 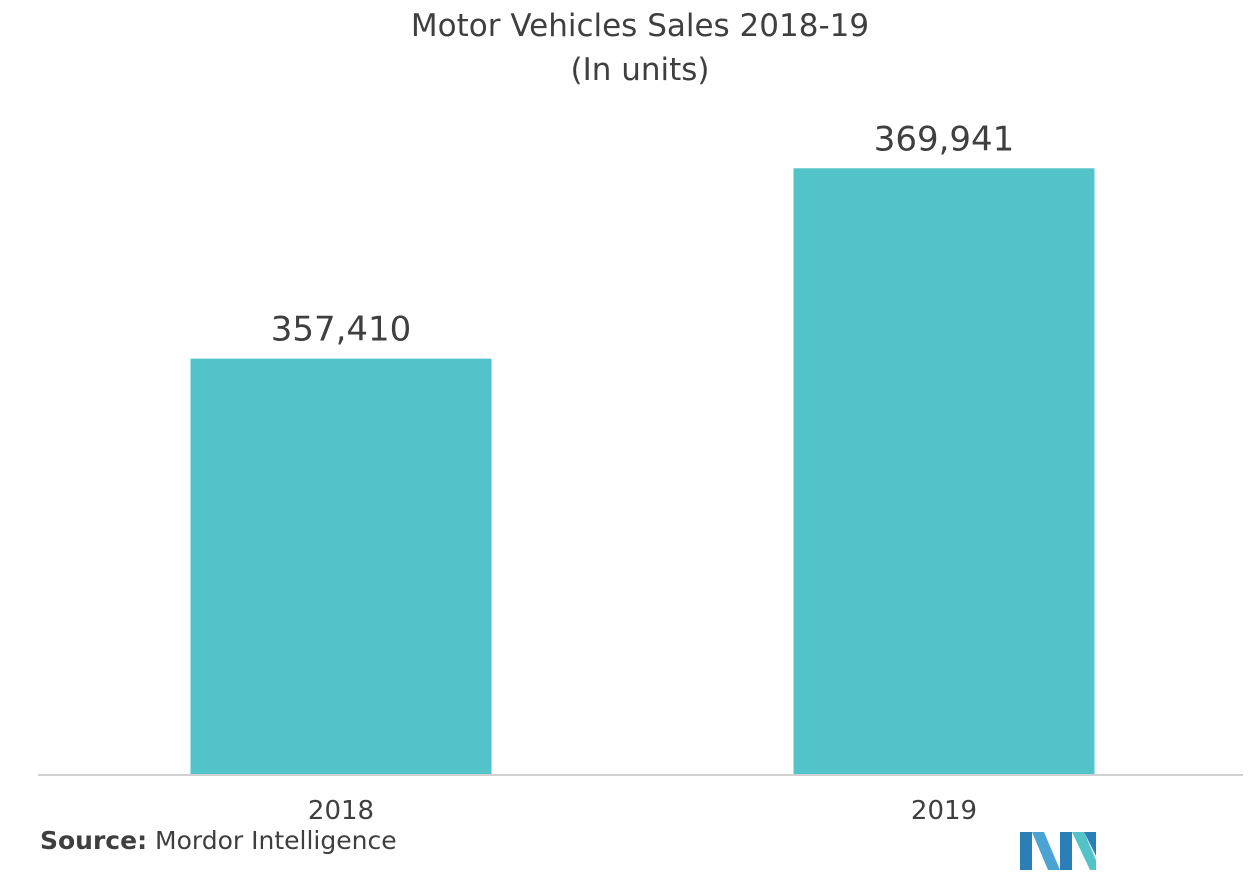 What do you see at coordinates (341, 330) in the screenshot?
I see `data-label-2018: 357,410` at bounding box center [341, 330].